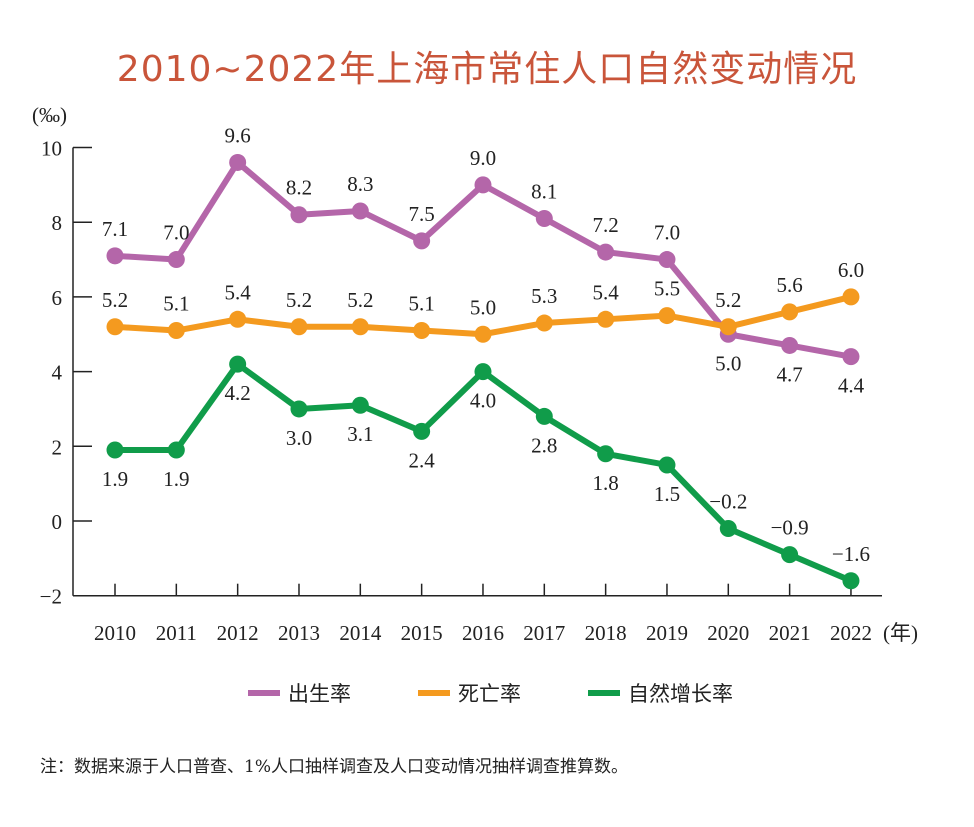 The image size is (974, 827). I want to click on data-label: 5.5, so click(667, 289).